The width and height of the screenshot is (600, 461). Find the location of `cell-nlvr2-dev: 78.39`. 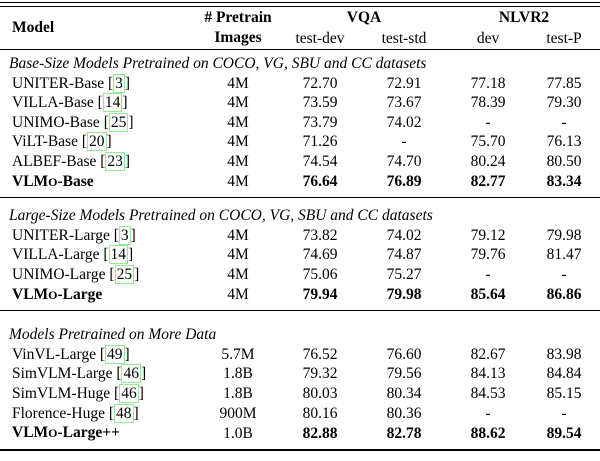

cell-nlvr2-dev: 78.39 is located at coordinates (488, 103).